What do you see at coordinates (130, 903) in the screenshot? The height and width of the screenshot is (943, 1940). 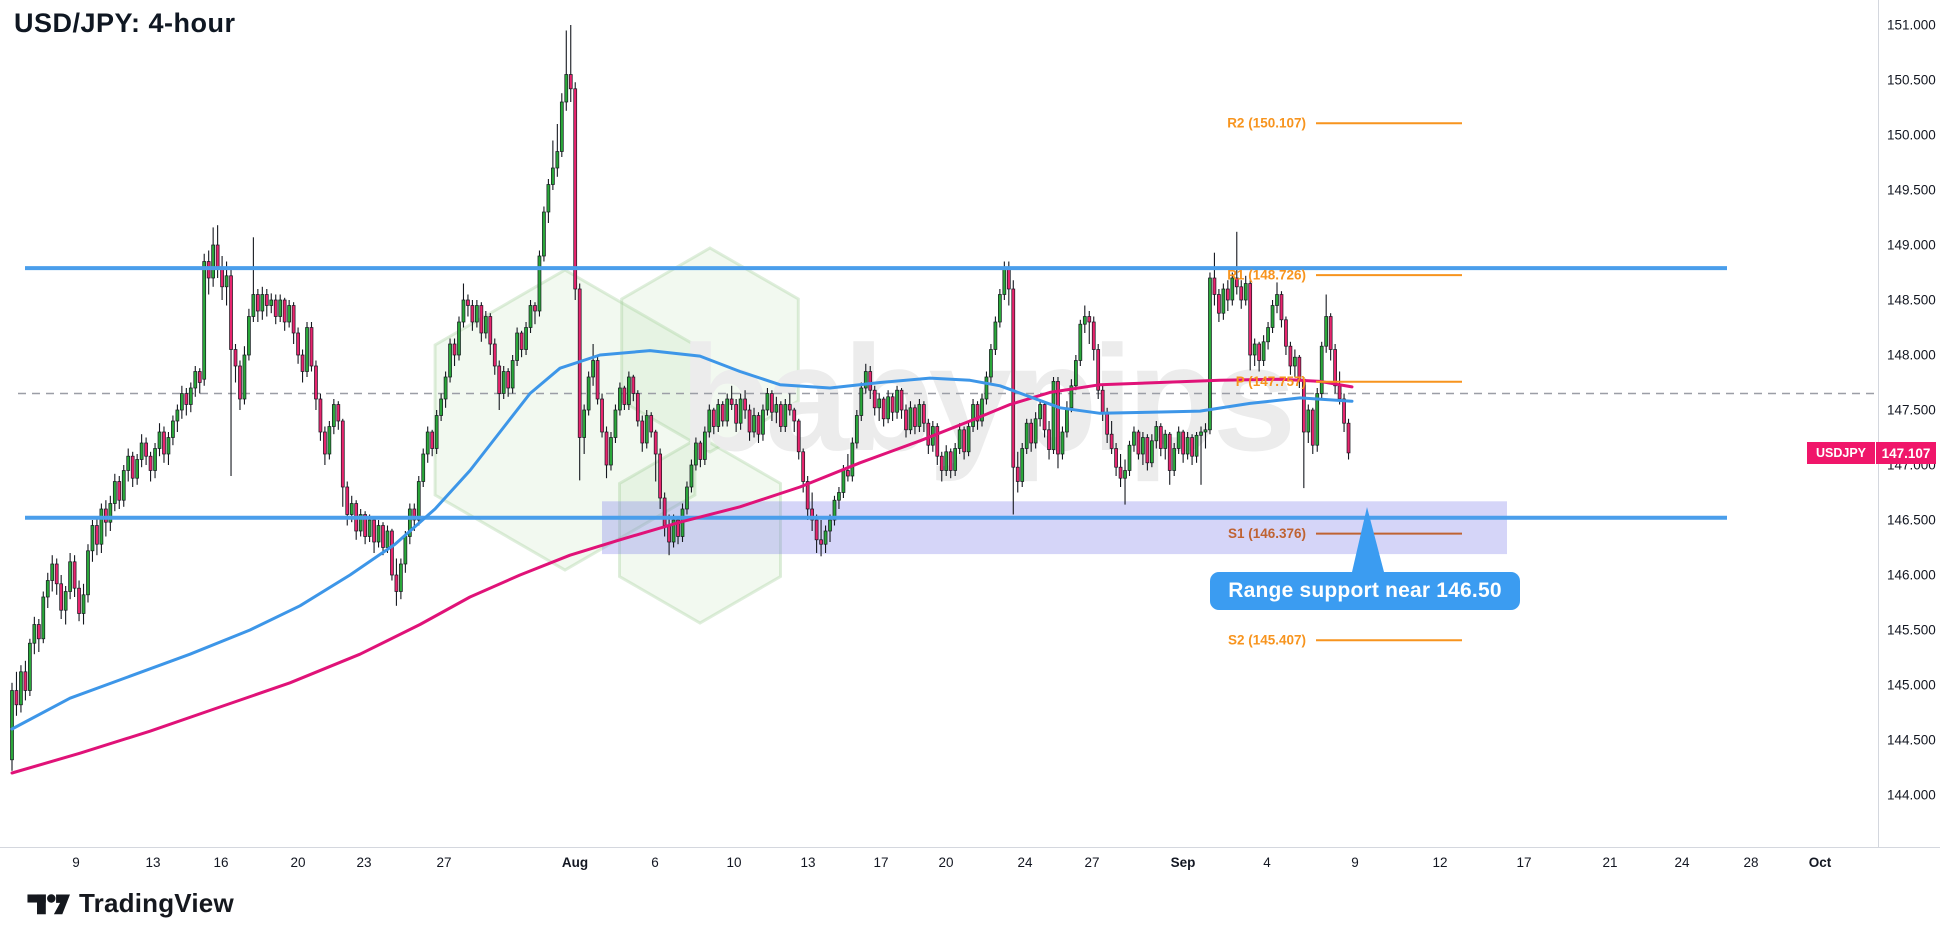 I see `tradingview-logo: TradingView` at bounding box center [130, 903].